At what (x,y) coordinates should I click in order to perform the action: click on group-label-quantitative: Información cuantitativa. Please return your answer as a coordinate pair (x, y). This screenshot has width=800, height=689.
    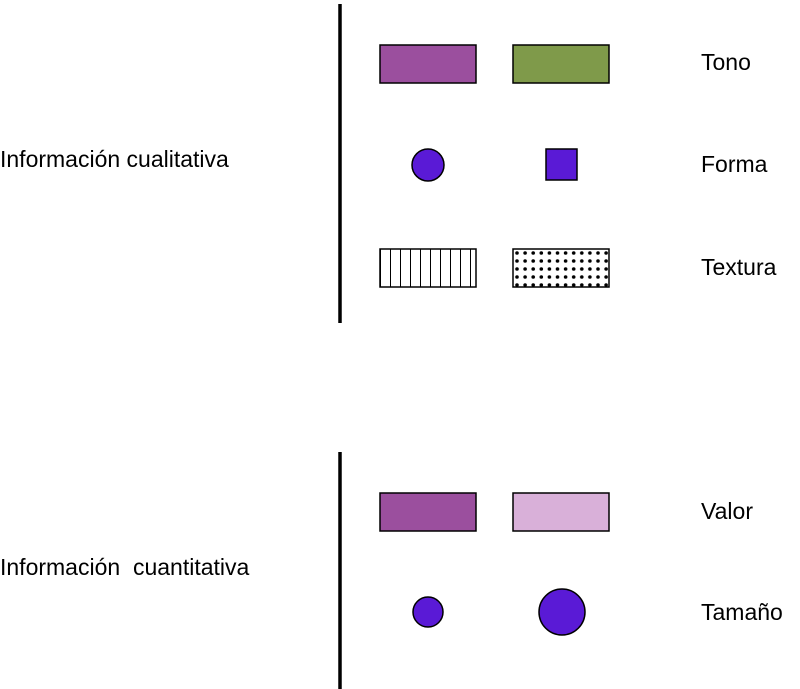
    Looking at the image, I should click on (125, 567).